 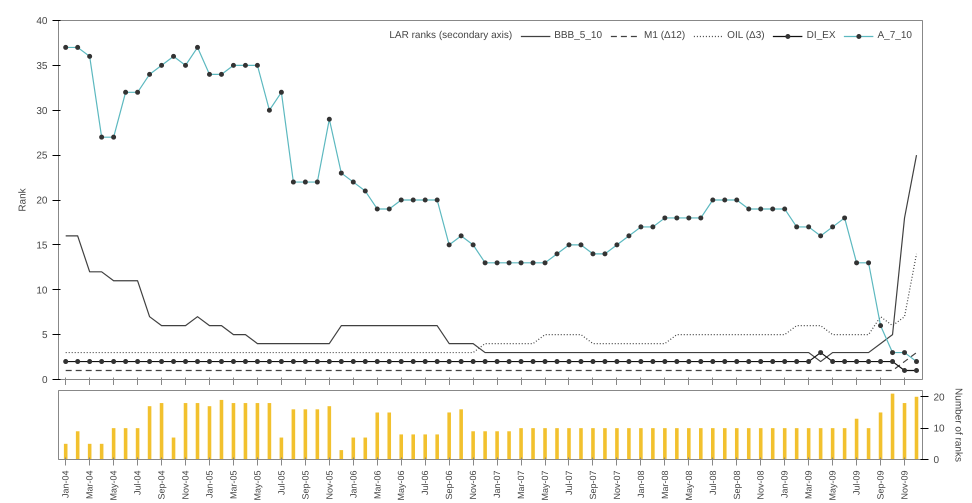 I want to click on y-tick-label: 30, so click(x=42, y=111).